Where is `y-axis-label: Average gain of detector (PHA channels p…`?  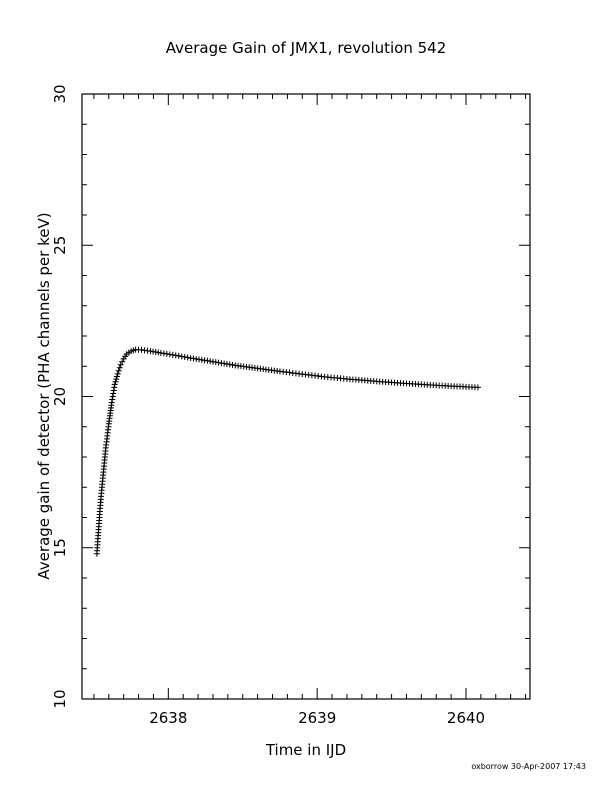
y-axis-label: Average gain of detector (PHA channels p… is located at coordinates (44, 395).